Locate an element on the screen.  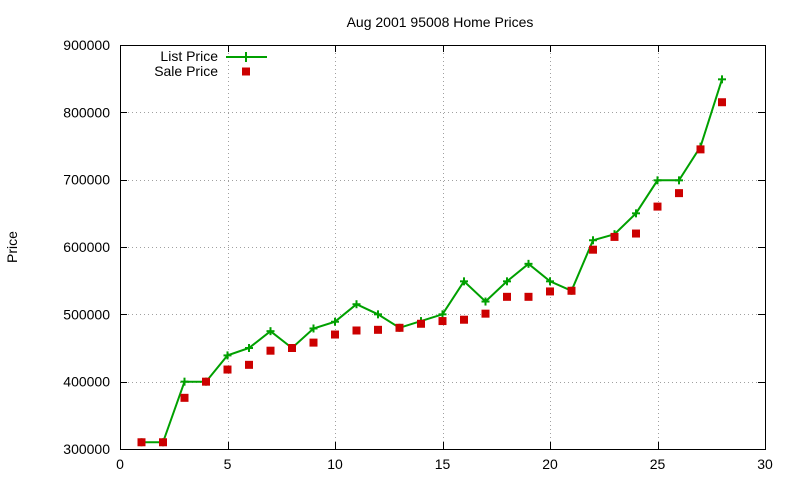
legend-marker-list-price is located at coordinates (246, 57).